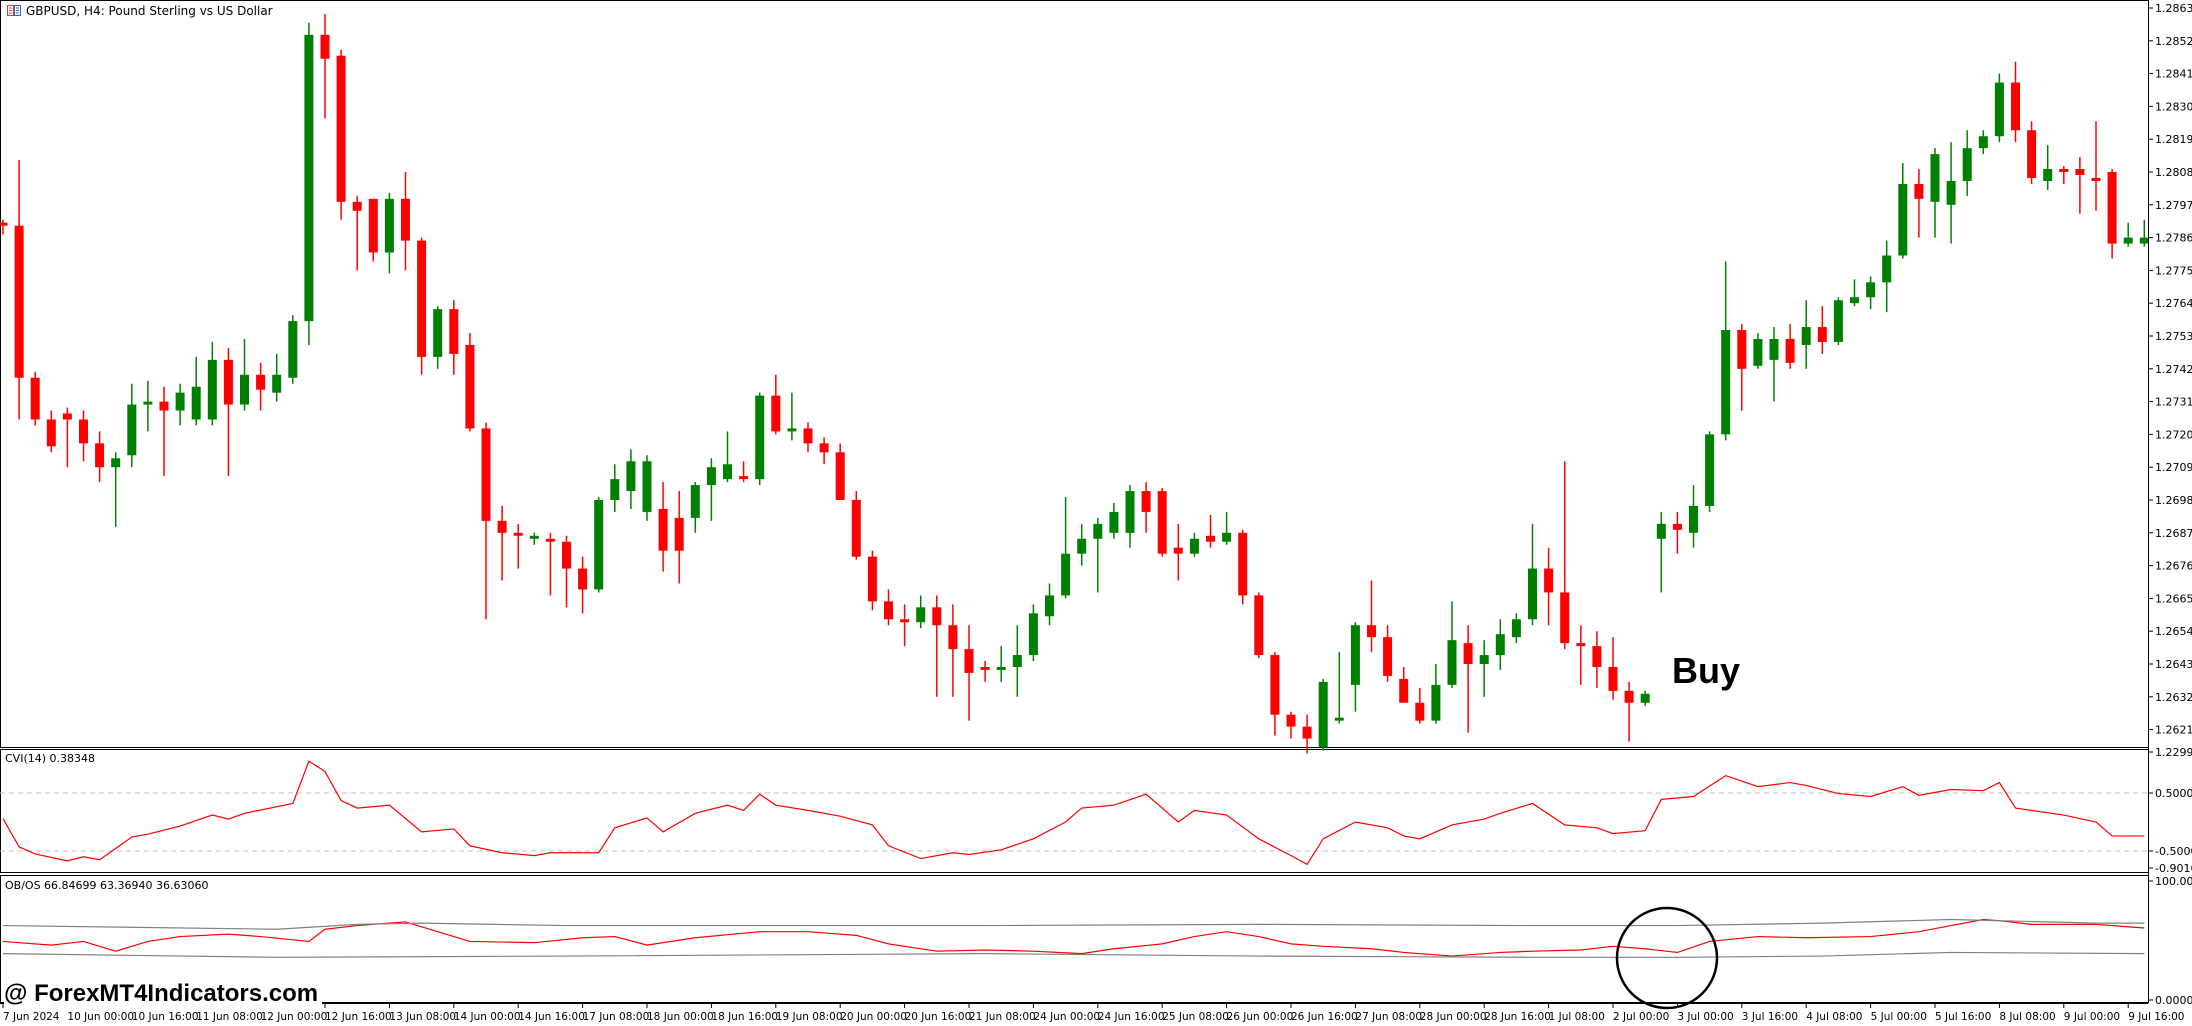 Image resolution: width=2192 pixels, height=1026 pixels. I want to click on time-tick-label: 4 Jul 08:00, so click(1834, 1017).